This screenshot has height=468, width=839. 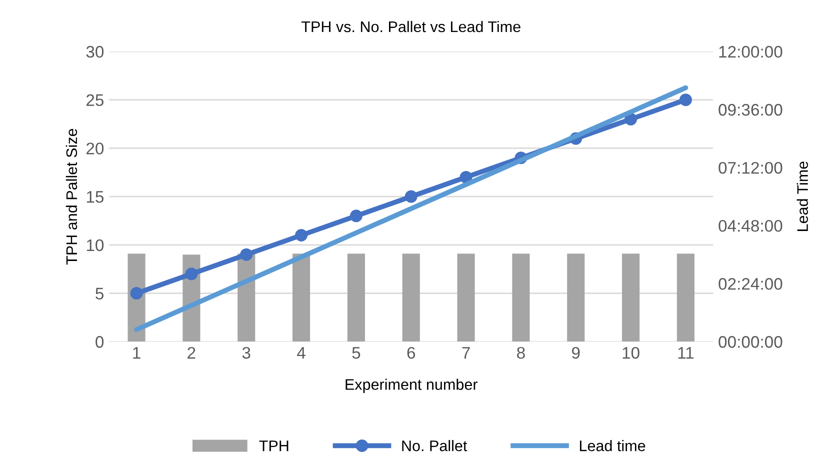 What do you see at coordinates (100, 342) in the screenshot?
I see `y-tick-label: 0` at bounding box center [100, 342].